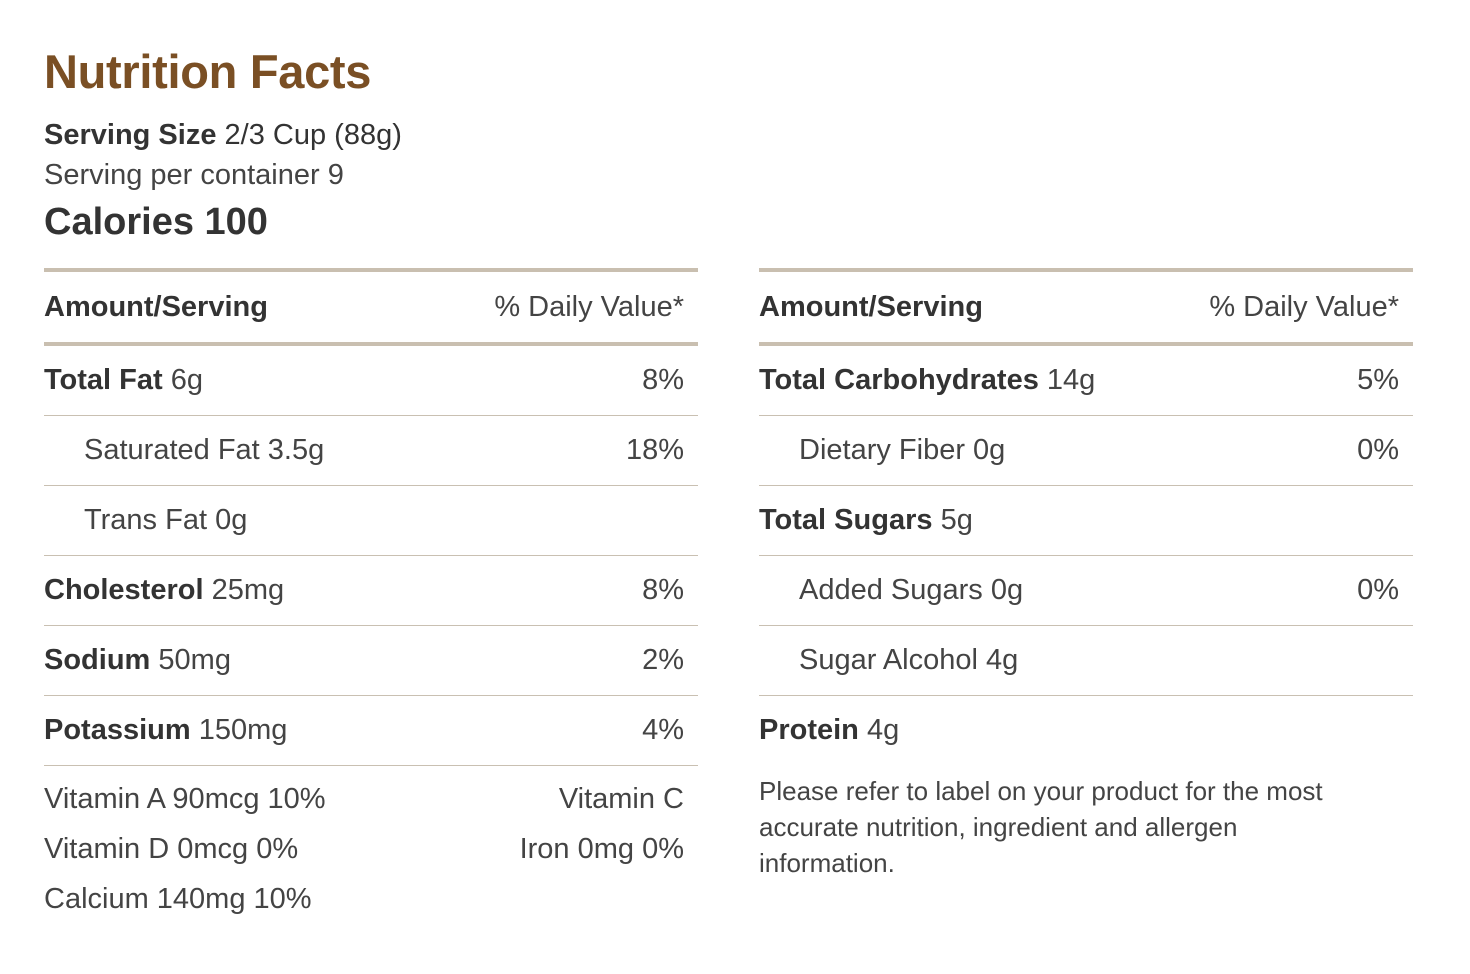 The height and width of the screenshot is (974, 1470). I want to click on nutrient-row-sodium: Sodium 50mg 2%, so click(371, 661).